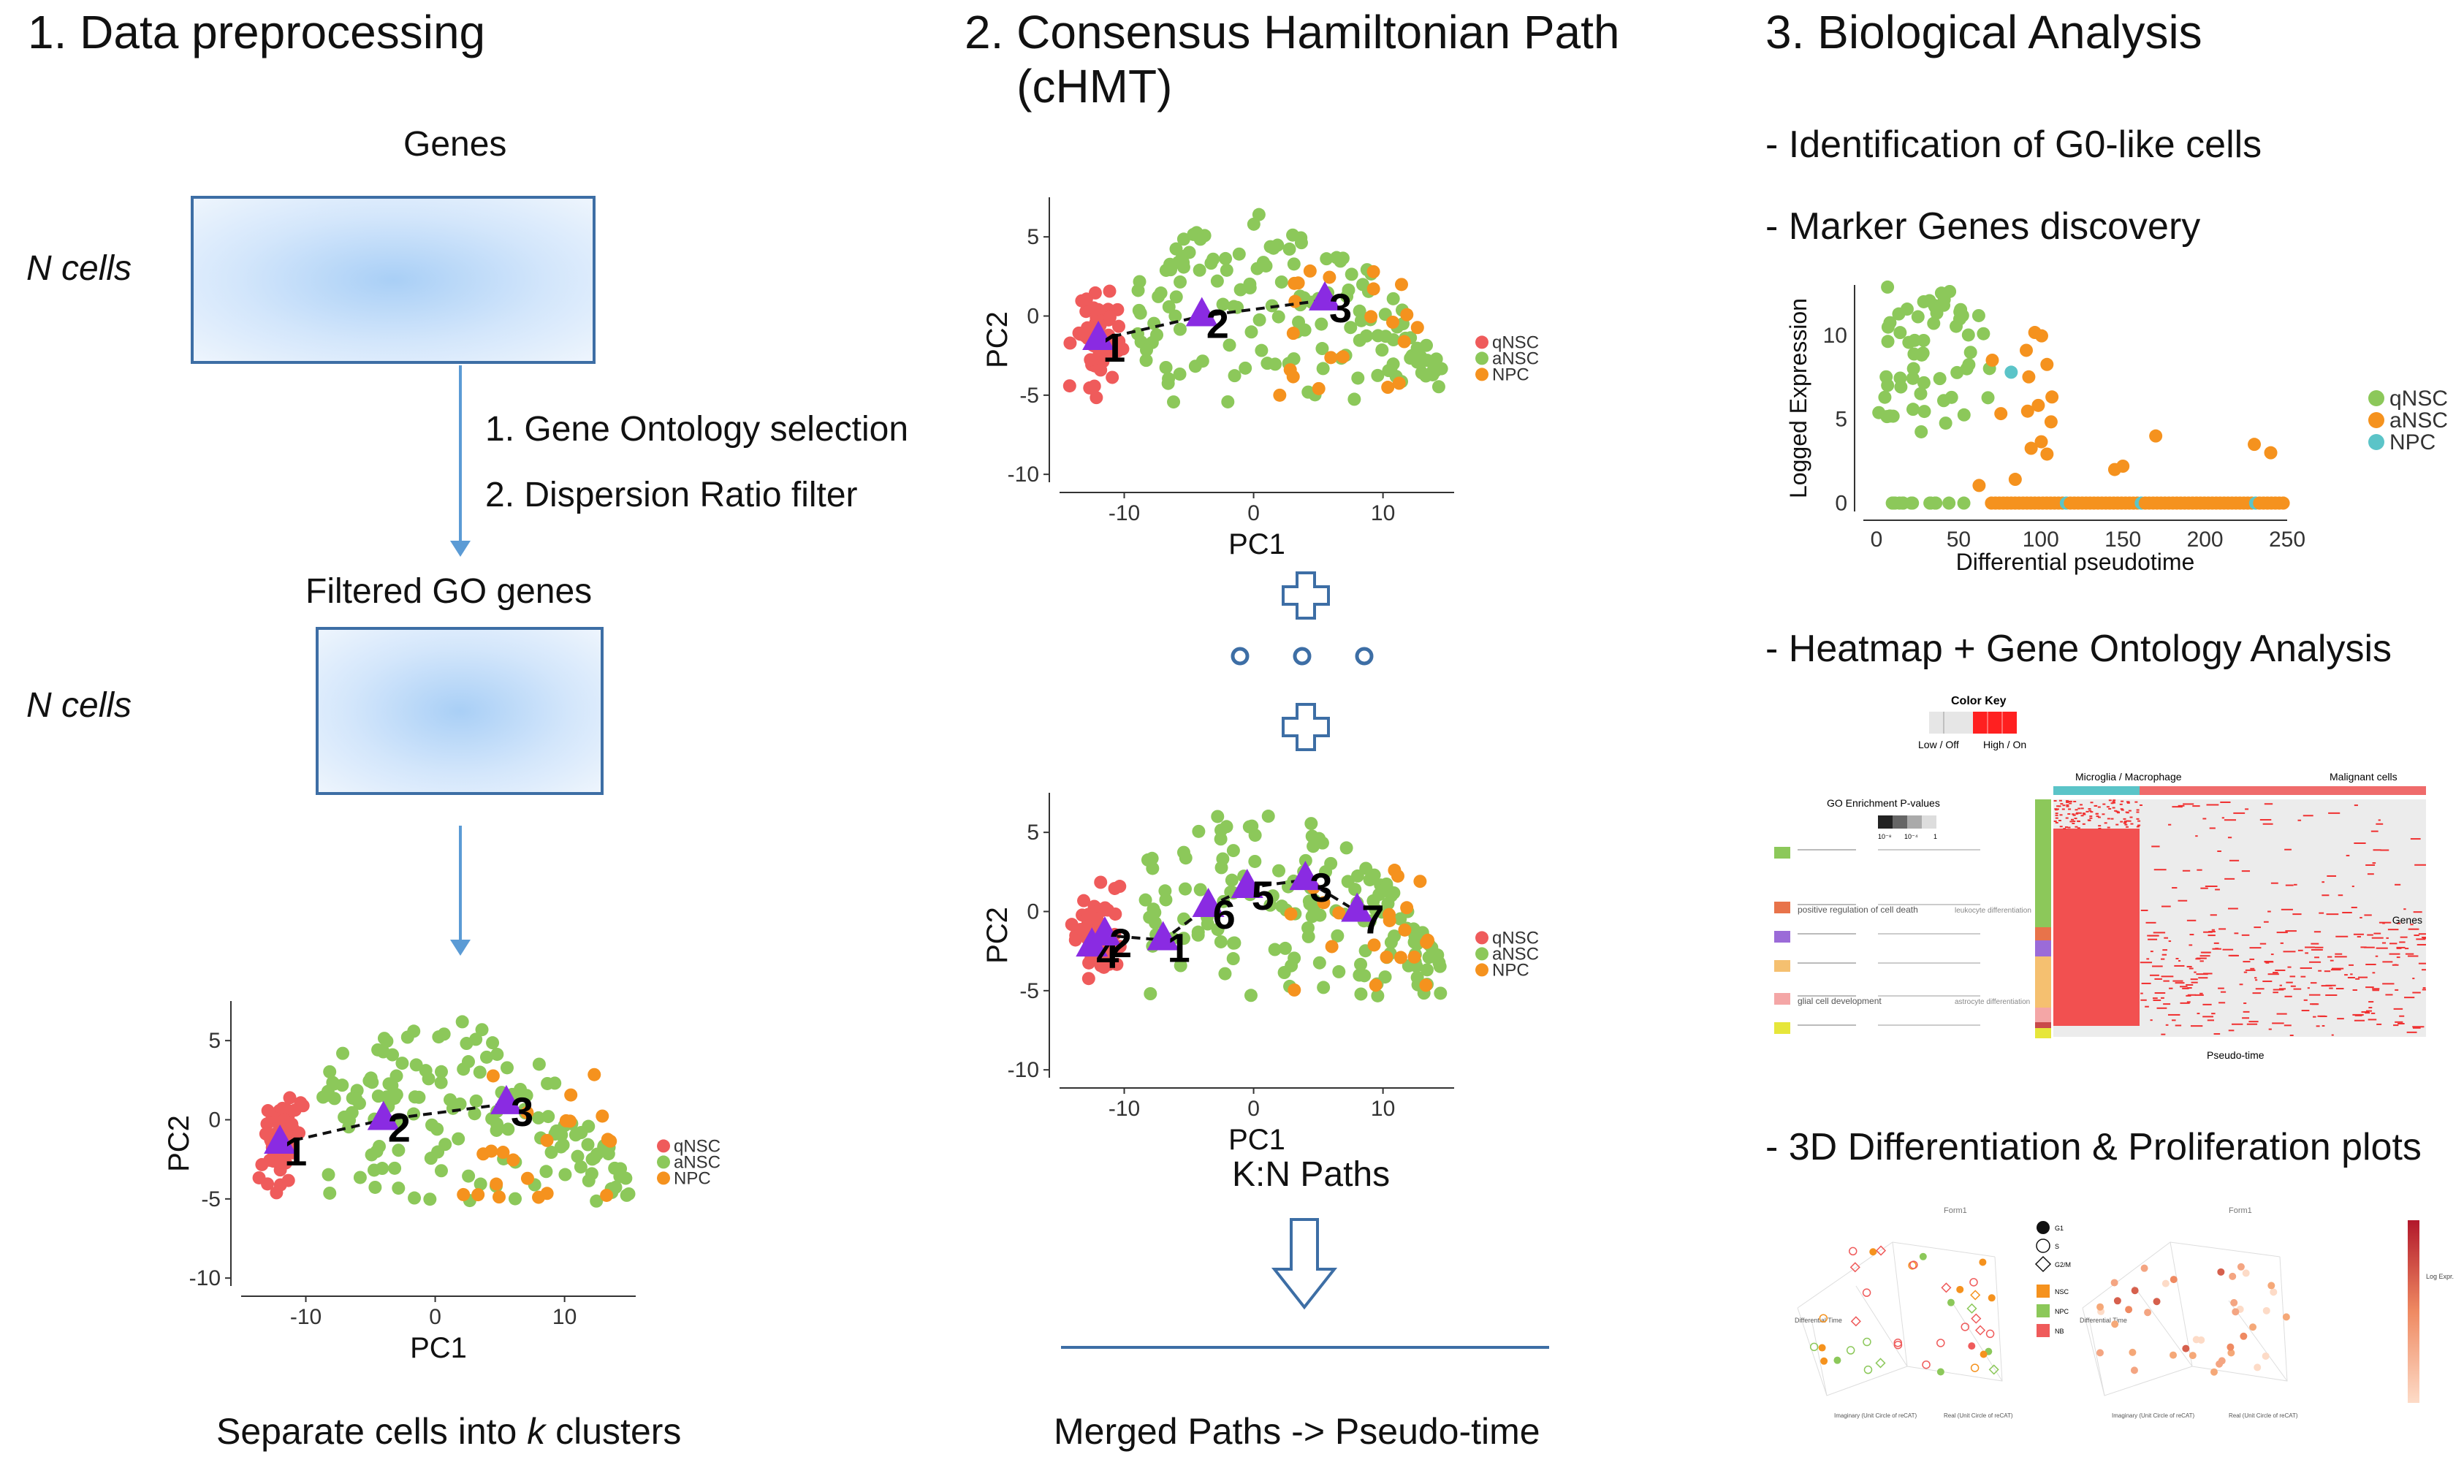 Image resolution: width=2464 pixels, height=1484 pixels. I want to click on merged-paths-label: Merged Paths -> Pseudo-time, so click(1297, 1431).